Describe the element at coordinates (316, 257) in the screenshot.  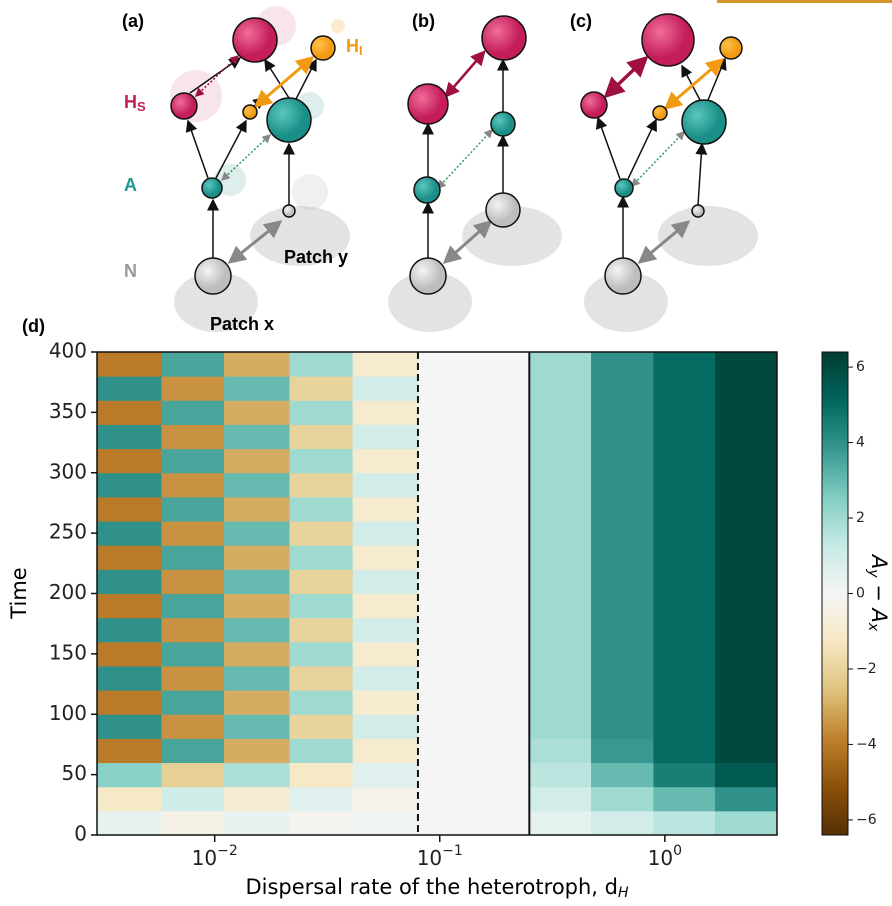
I see `patch-label: Patch y` at that location.